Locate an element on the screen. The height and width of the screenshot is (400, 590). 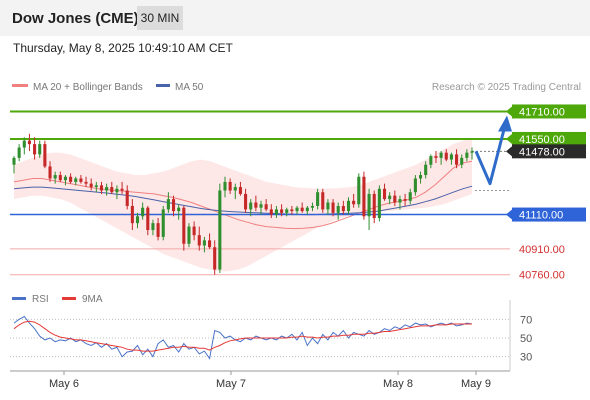
ma20-legend-label: MA 20 + Bollinger Bands is located at coordinates (88, 87).